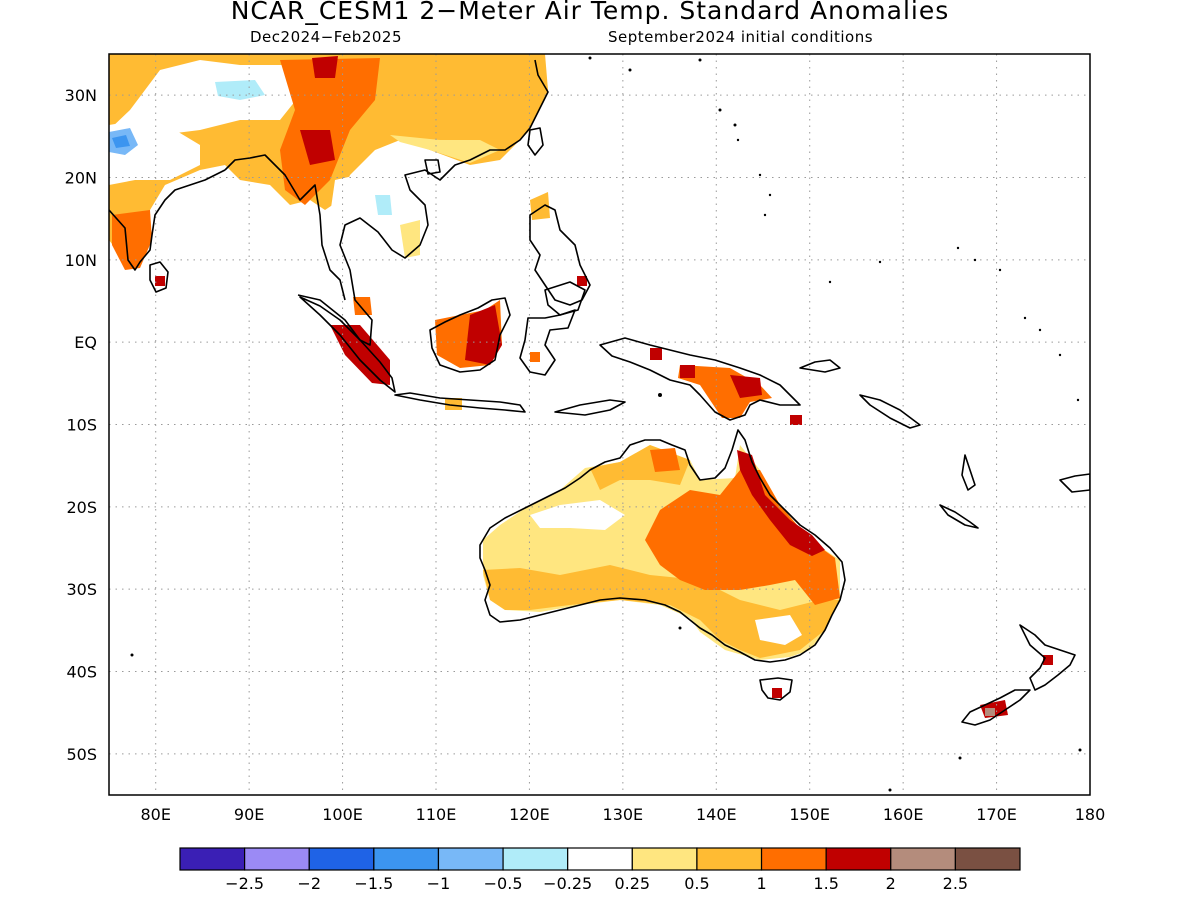 The image size is (1200, 900). I want to click on coast-ceylon, so click(159, 277).